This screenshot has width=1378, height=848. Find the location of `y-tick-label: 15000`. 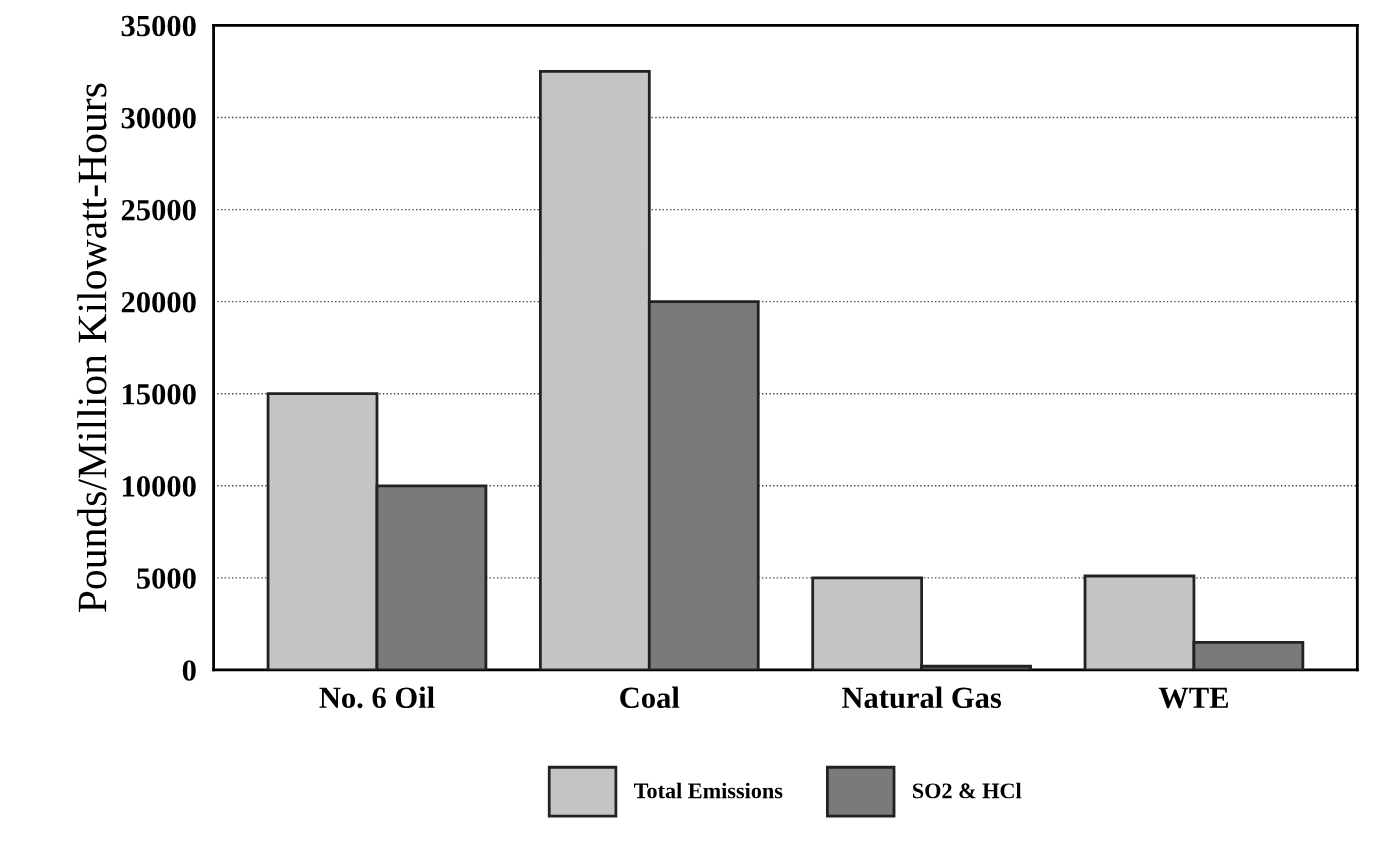

y-tick-label: 15000 is located at coordinates (159, 394).